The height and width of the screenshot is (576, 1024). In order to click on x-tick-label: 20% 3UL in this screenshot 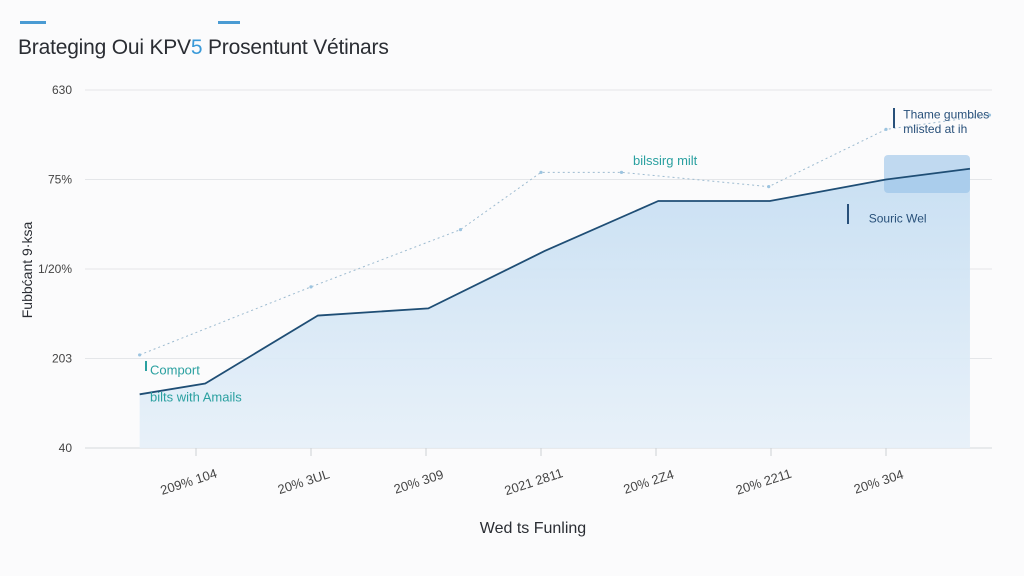, I will do `click(304, 481)`.